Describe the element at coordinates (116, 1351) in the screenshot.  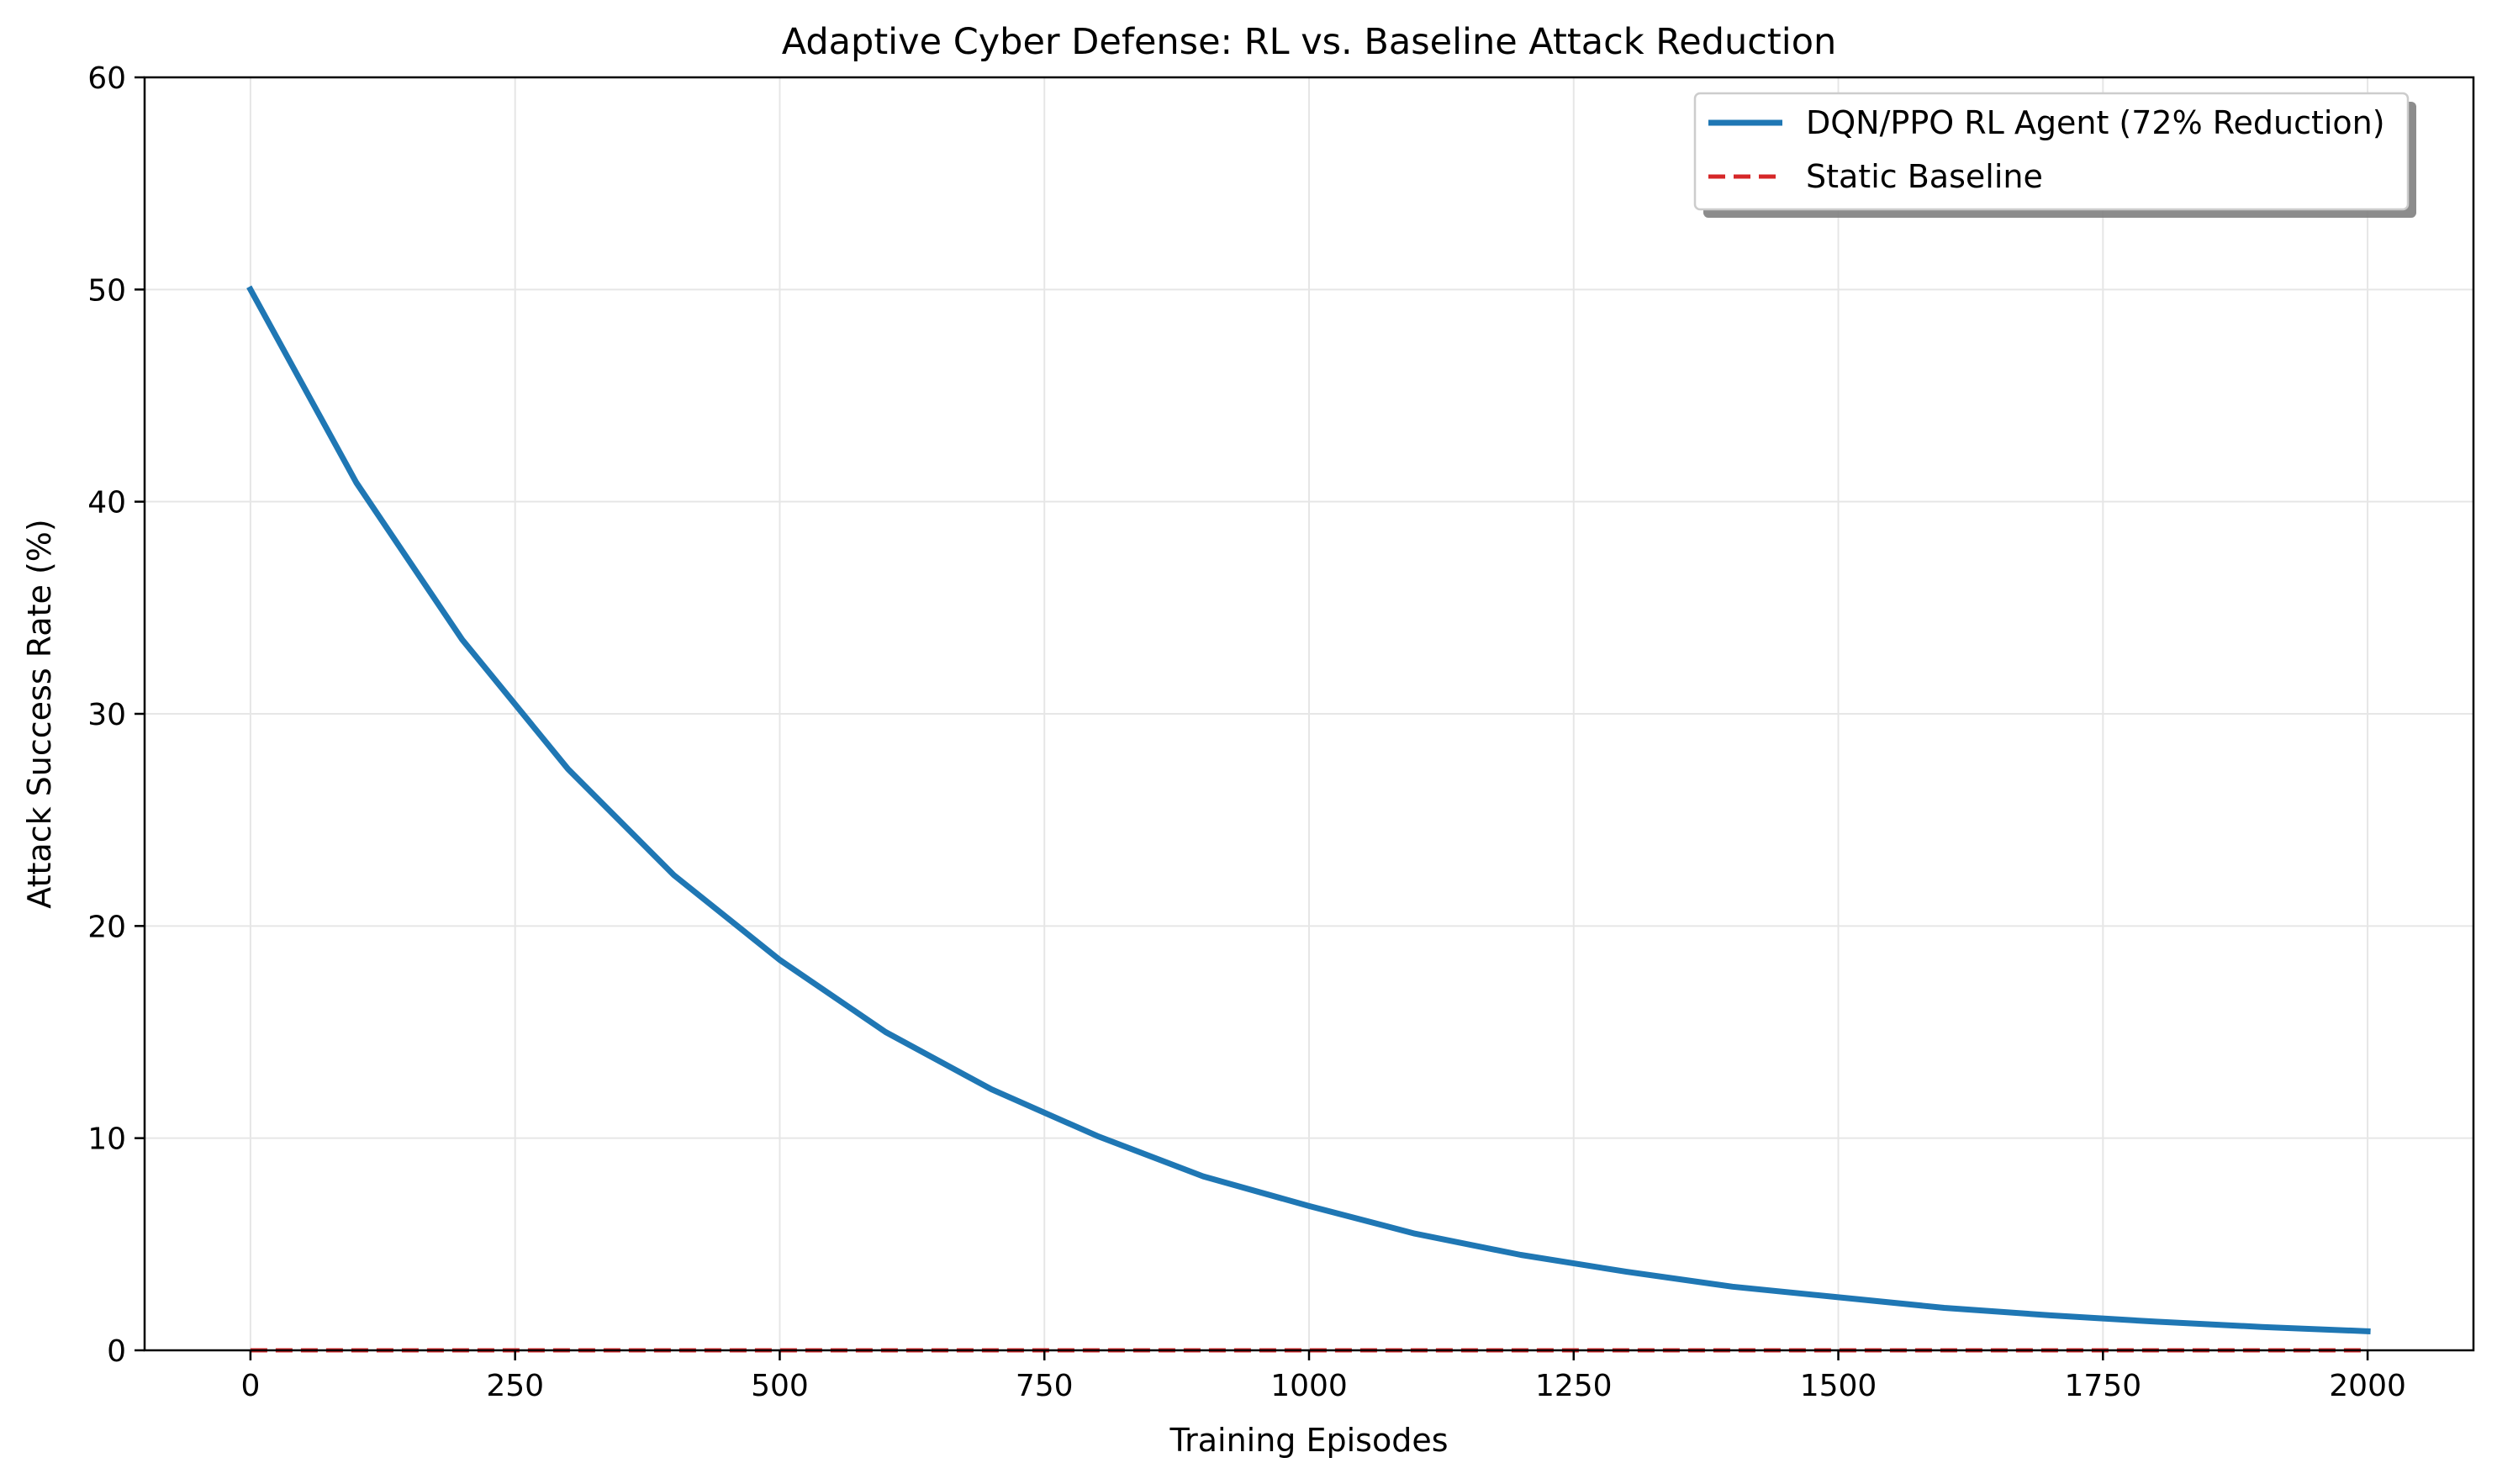
I see `y-tick-label: 0` at that location.